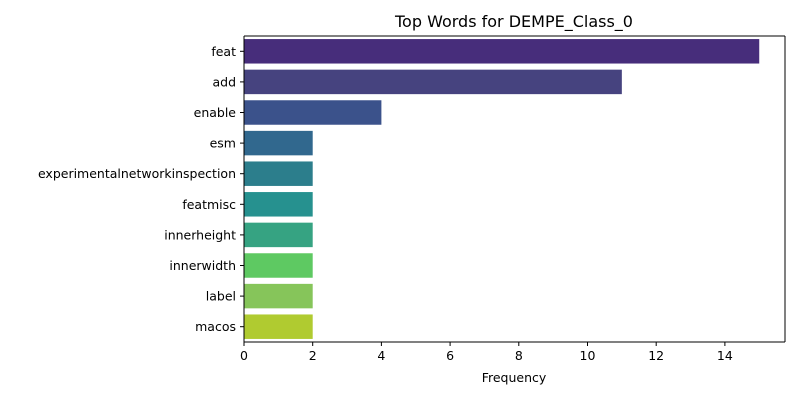 This screenshot has width=800, height=400. What do you see at coordinates (200, 234) in the screenshot?
I see `y-tick-label: innerheight` at bounding box center [200, 234].